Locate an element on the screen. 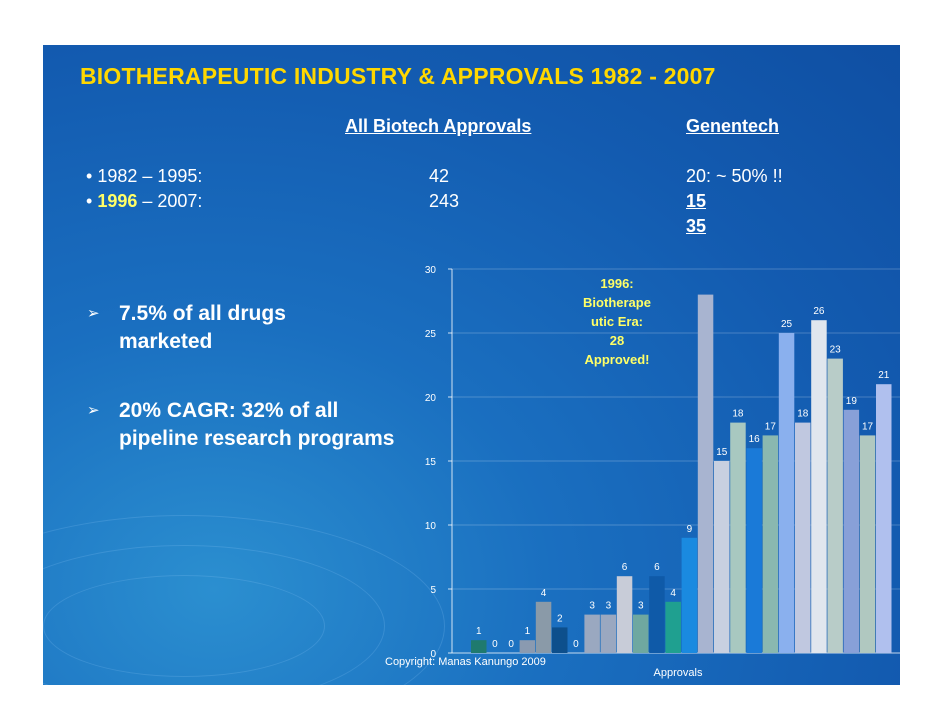 This screenshot has height=728, width=942. all-approvals-2: 243 is located at coordinates (444, 201).